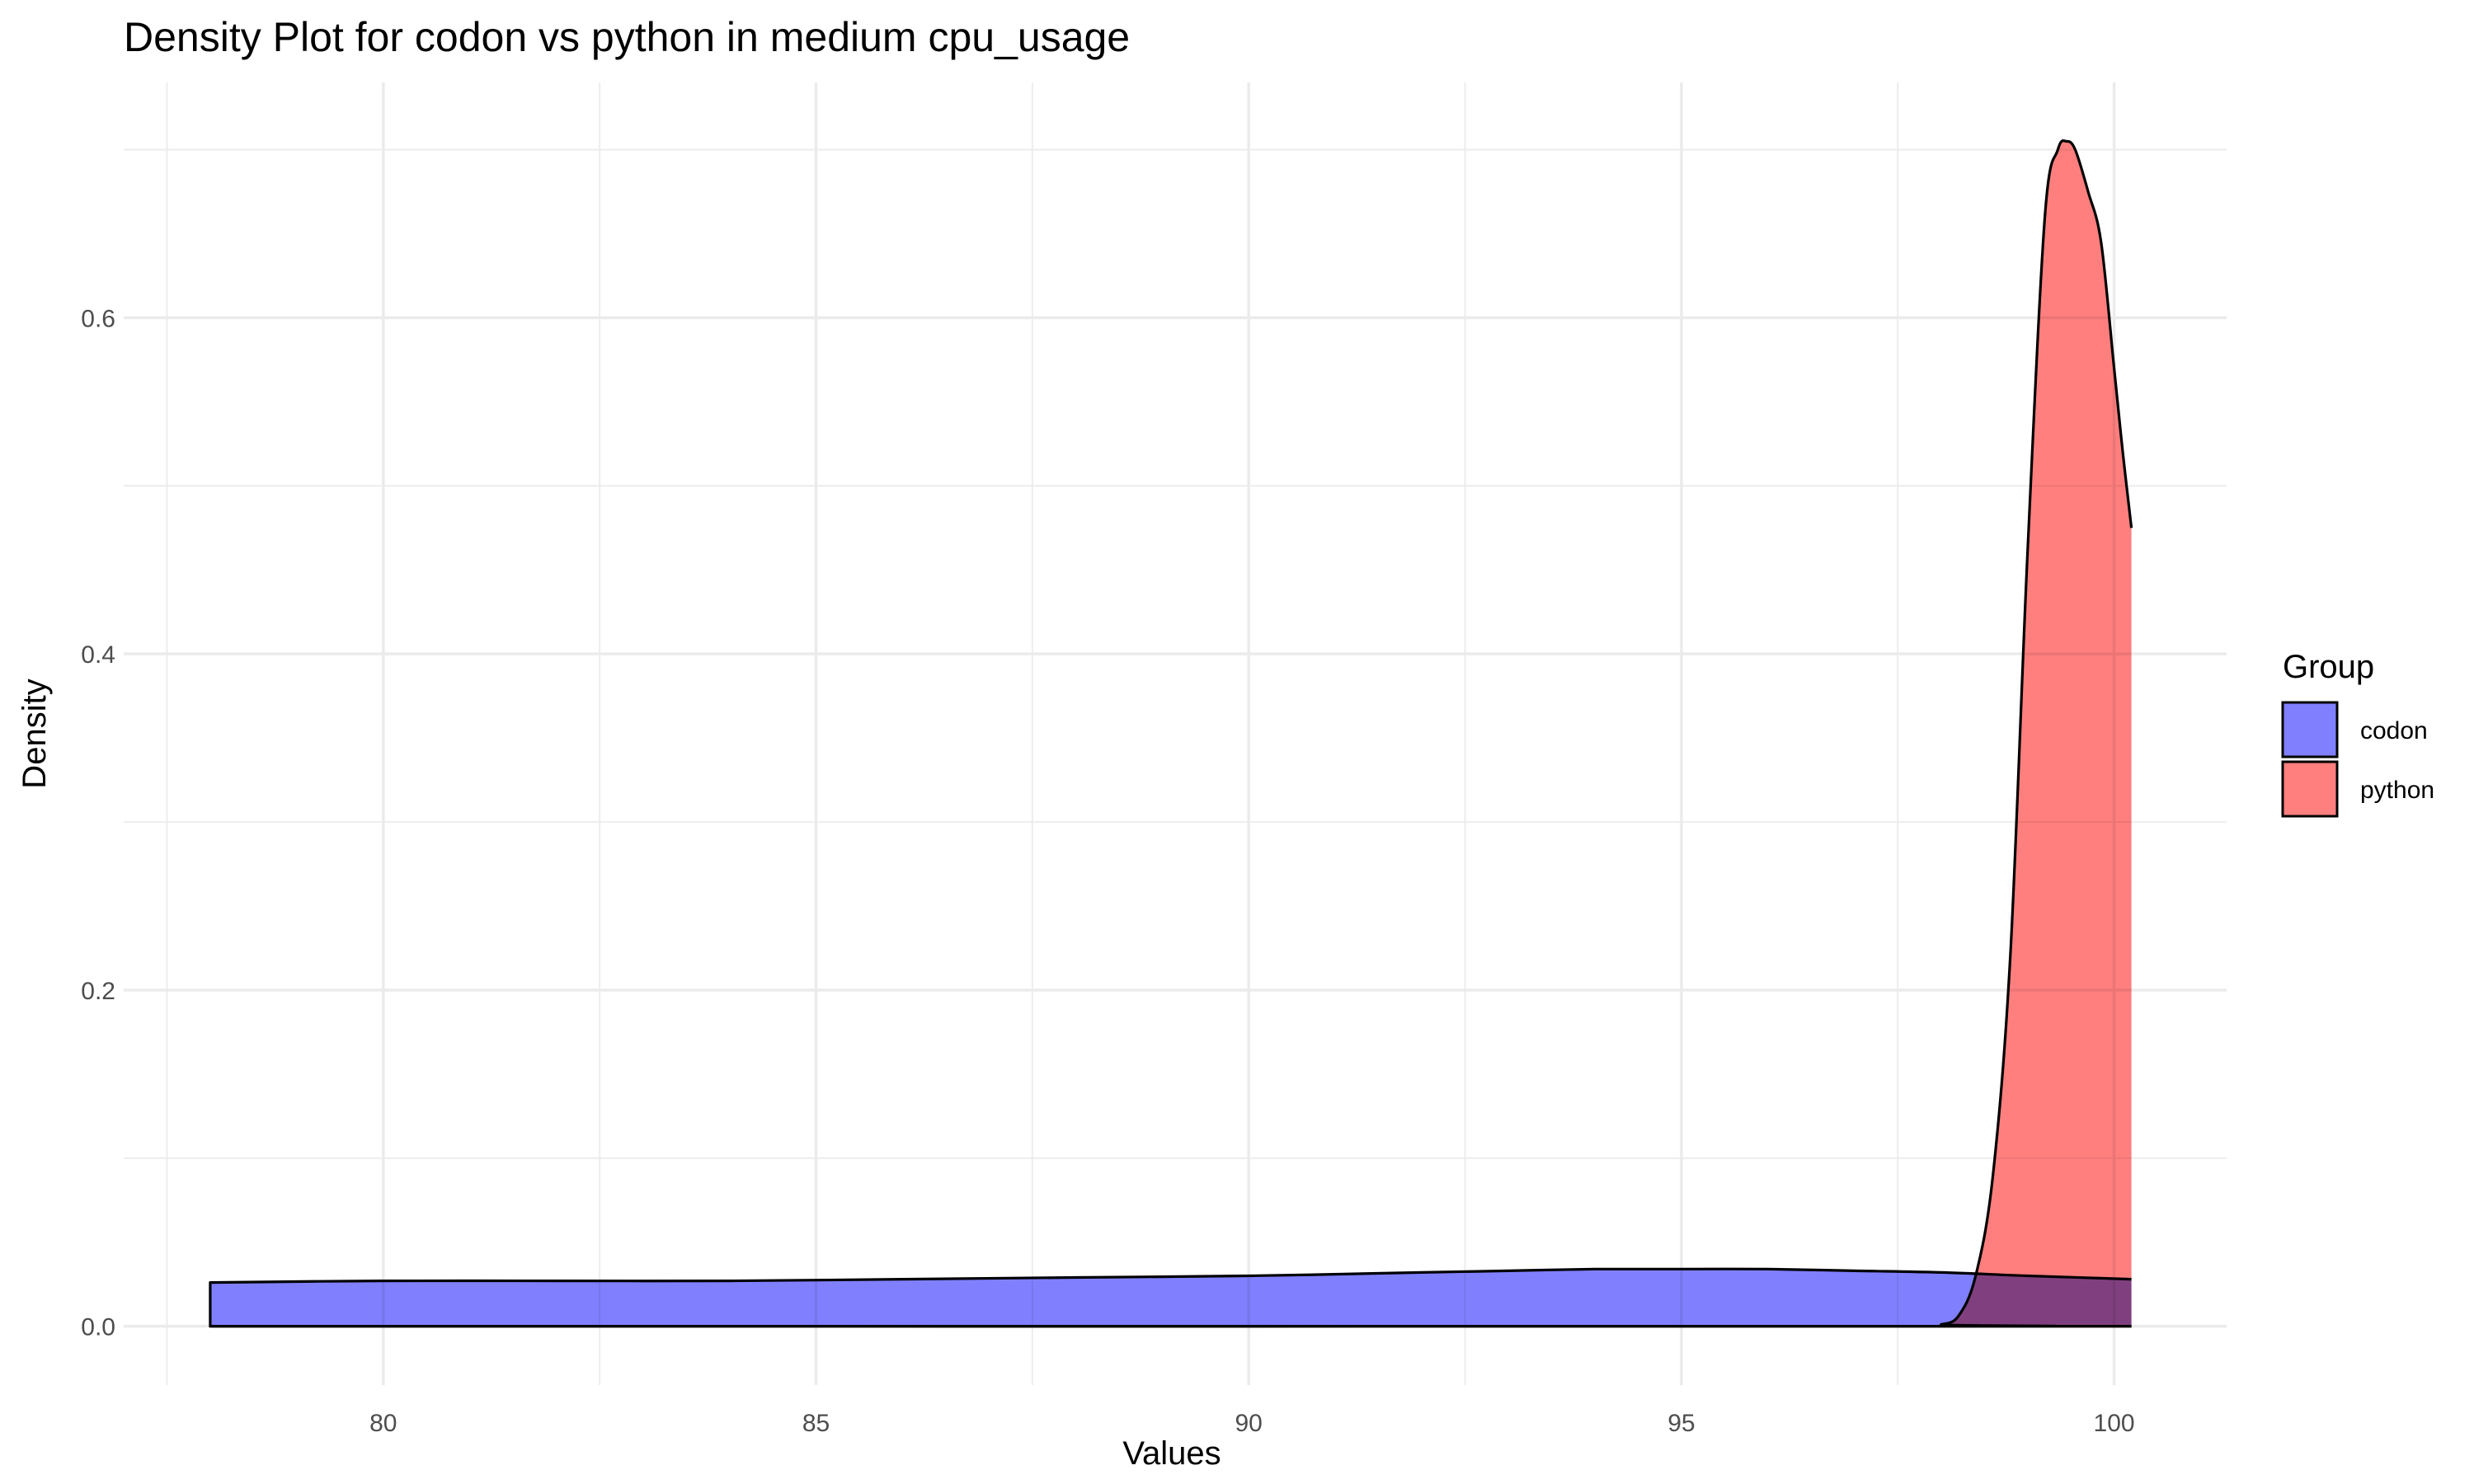  What do you see at coordinates (2310, 789) in the screenshot?
I see `legend-key-python` at bounding box center [2310, 789].